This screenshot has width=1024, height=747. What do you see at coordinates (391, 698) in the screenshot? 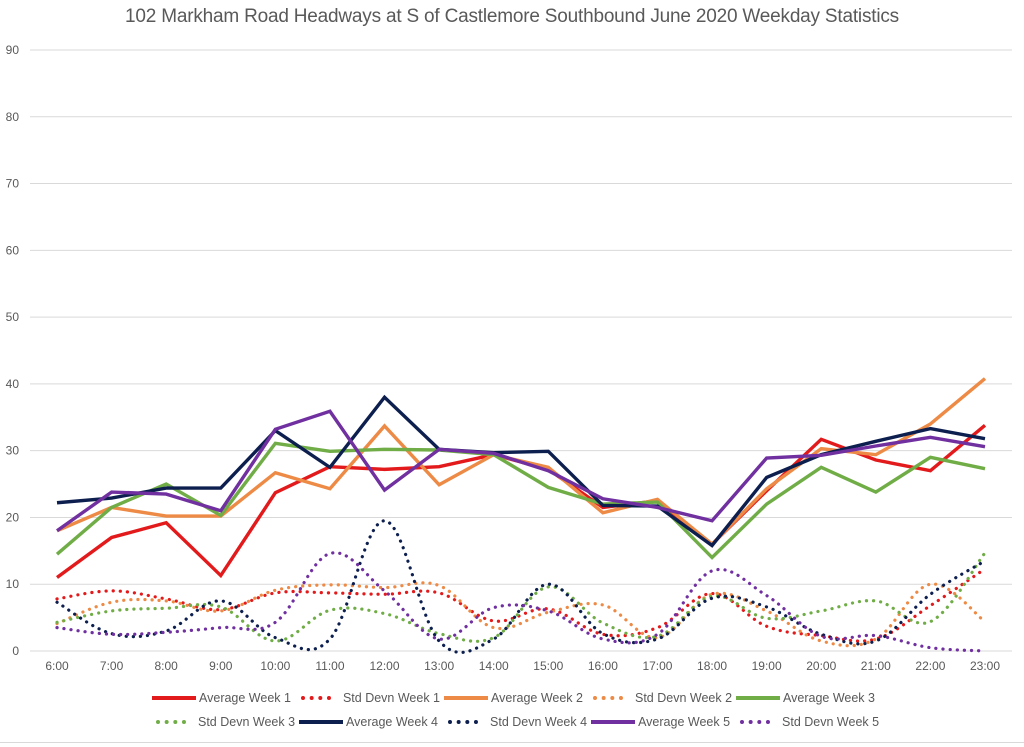
I see `legend-label: Std Devn Week 1` at bounding box center [391, 698].